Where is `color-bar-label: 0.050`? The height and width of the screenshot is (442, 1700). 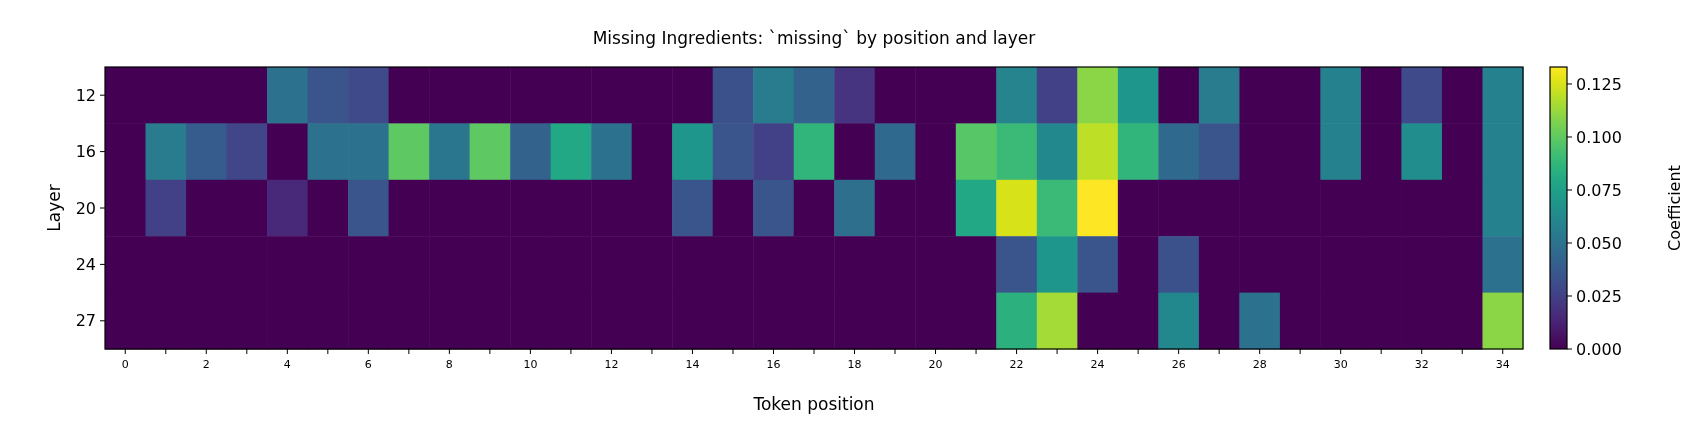
color-bar-label: 0.050 is located at coordinates (1599, 243).